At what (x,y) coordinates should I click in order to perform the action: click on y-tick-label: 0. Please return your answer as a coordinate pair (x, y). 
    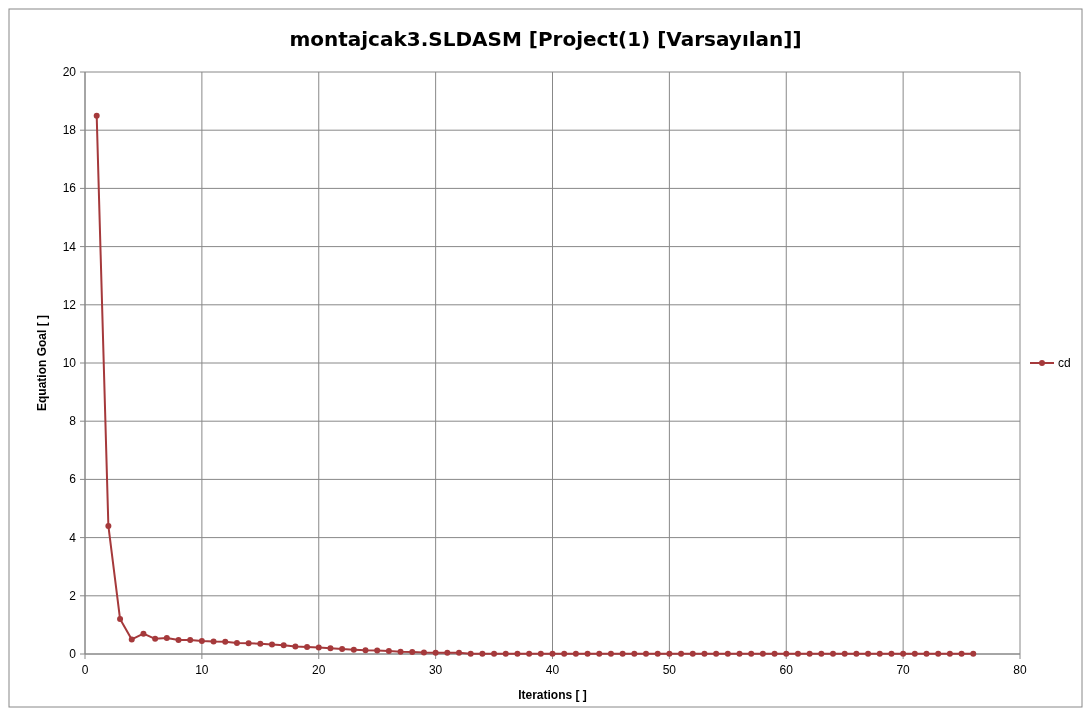
    Looking at the image, I should click on (73, 654).